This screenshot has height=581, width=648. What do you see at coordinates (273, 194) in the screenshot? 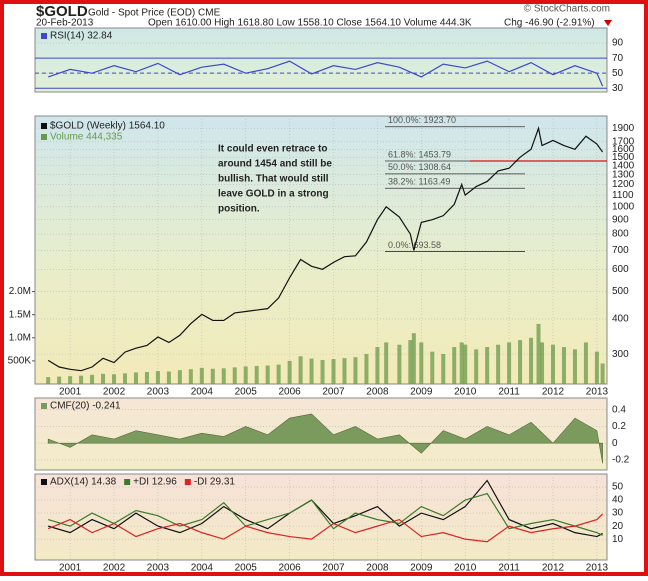
I see `annotation: leave GOLD in a strong` at bounding box center [273, 194].